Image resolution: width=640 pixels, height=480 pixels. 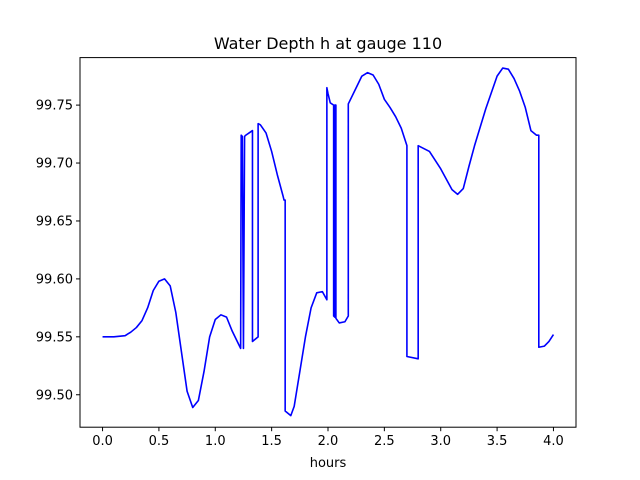 What do you see at coordinates (54, 279) in the screenshot?
I see `y-tick-label: 99.60` at bounding box center [54, 279].